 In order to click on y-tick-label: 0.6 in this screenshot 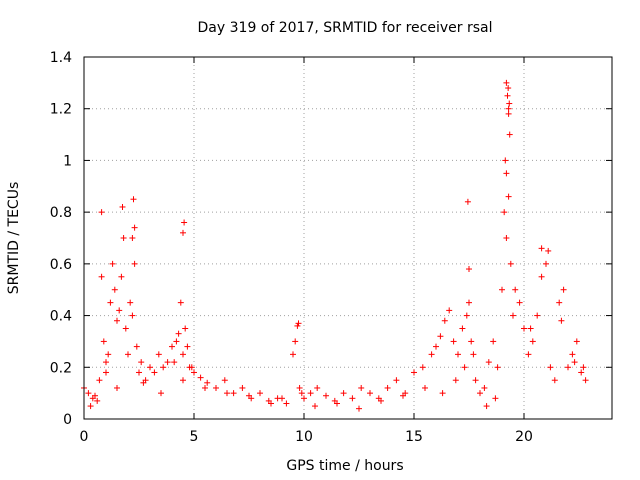, I will do `click(61, 265)`.